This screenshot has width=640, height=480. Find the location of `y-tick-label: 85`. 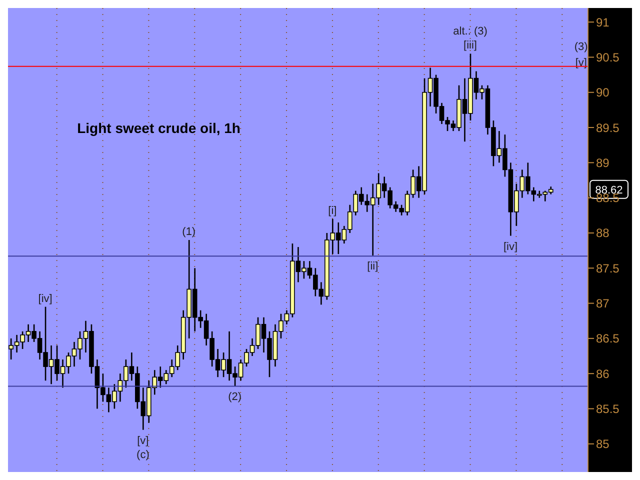

y-tick-label: 85 is located at coordinates (603, 444).